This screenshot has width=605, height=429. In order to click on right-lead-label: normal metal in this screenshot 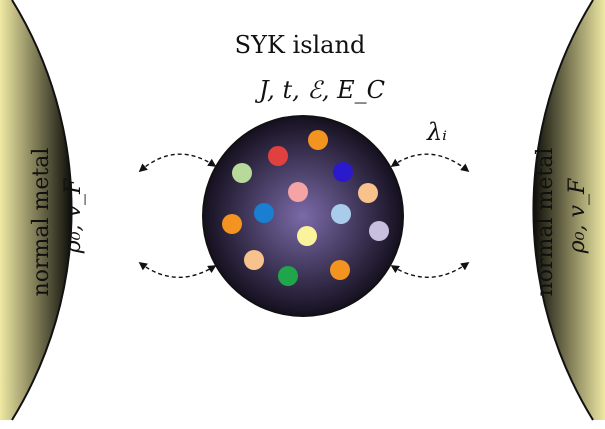, I will do `click(545, 222)`.